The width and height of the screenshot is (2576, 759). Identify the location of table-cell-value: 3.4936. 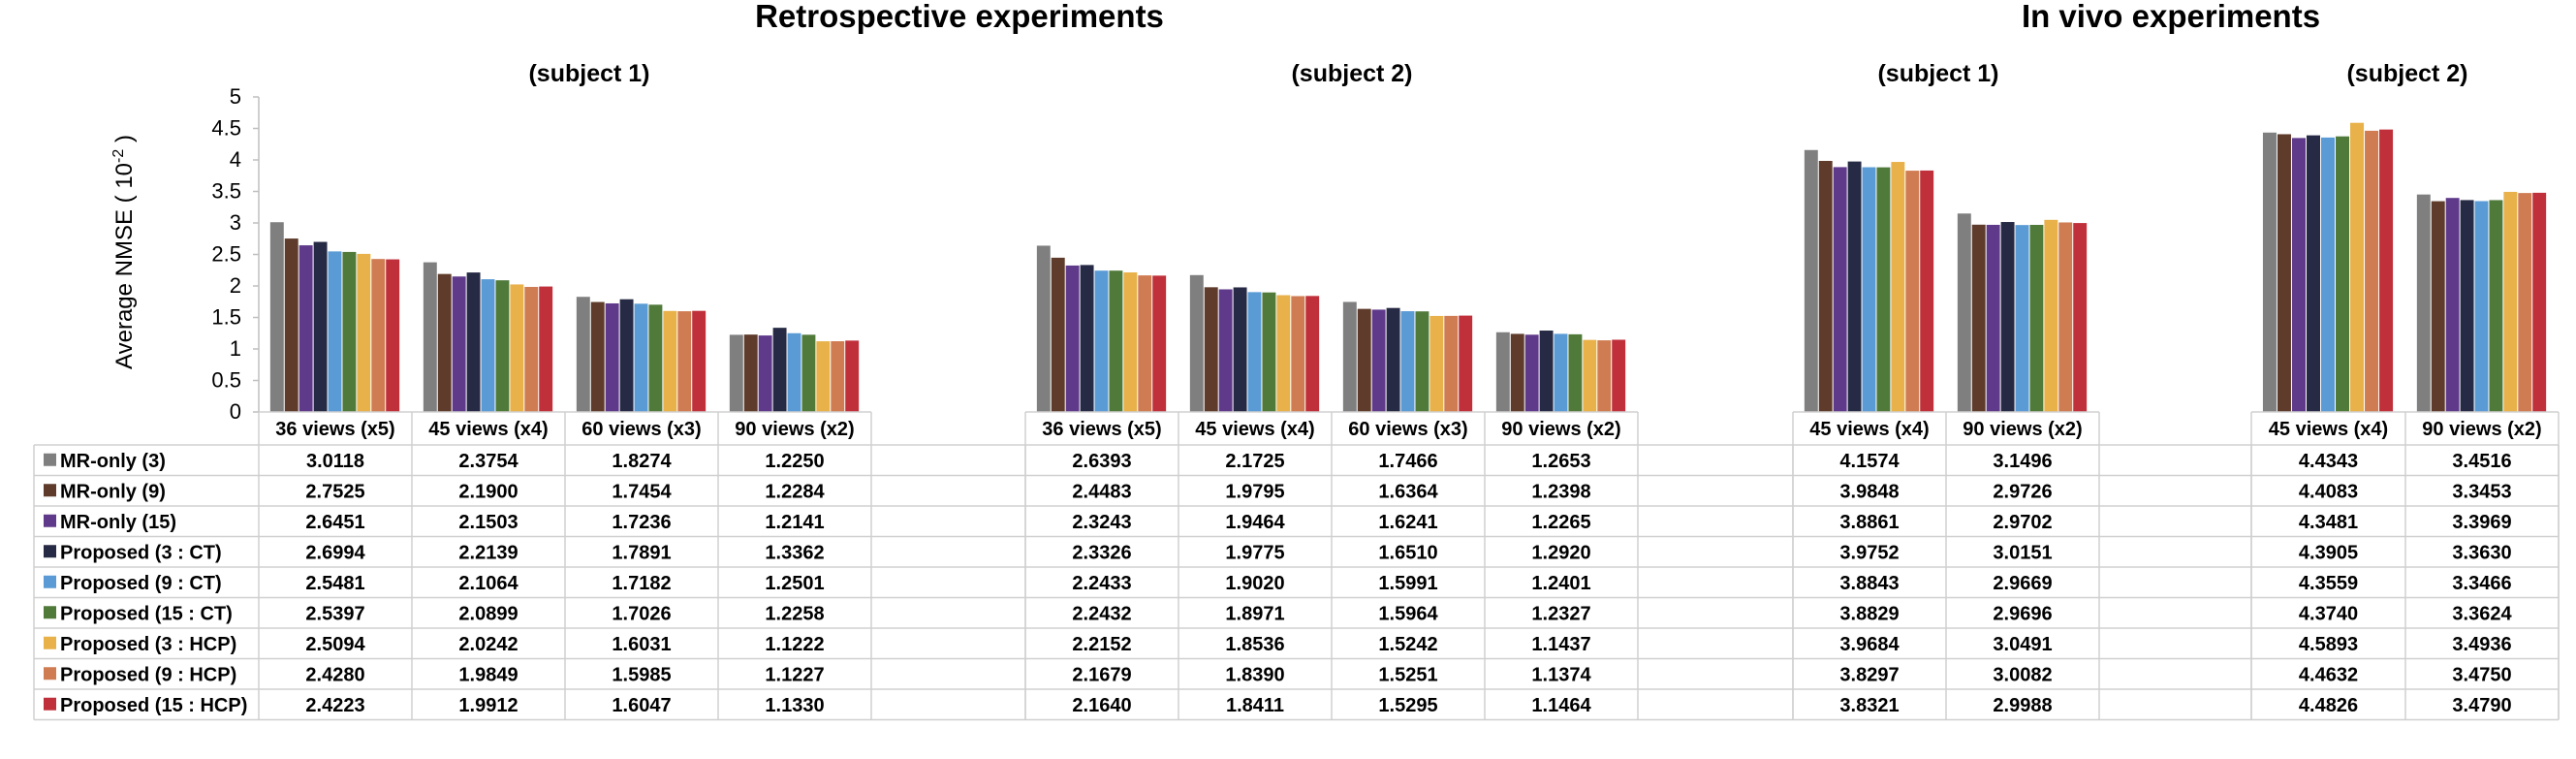
(2481, 644).